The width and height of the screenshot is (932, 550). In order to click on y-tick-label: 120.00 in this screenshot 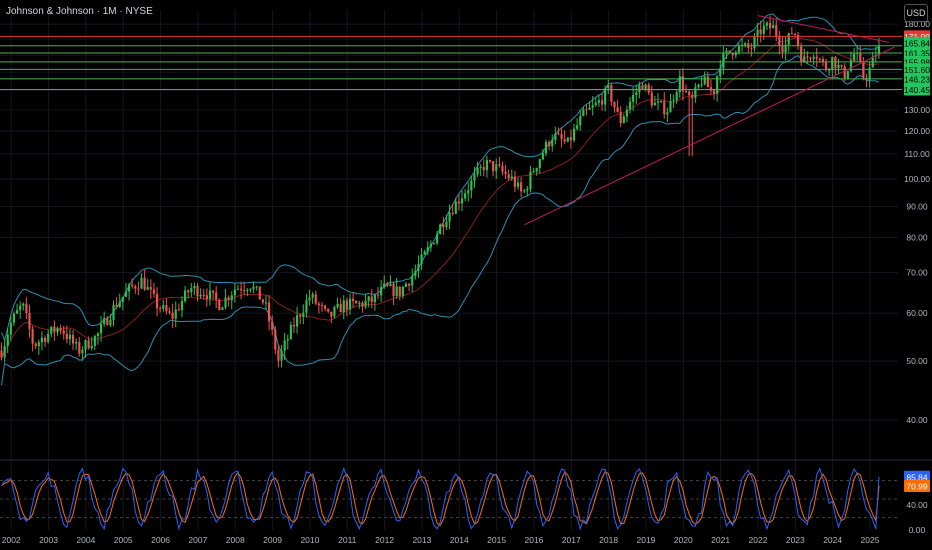, I will do `click(917, 131)`.